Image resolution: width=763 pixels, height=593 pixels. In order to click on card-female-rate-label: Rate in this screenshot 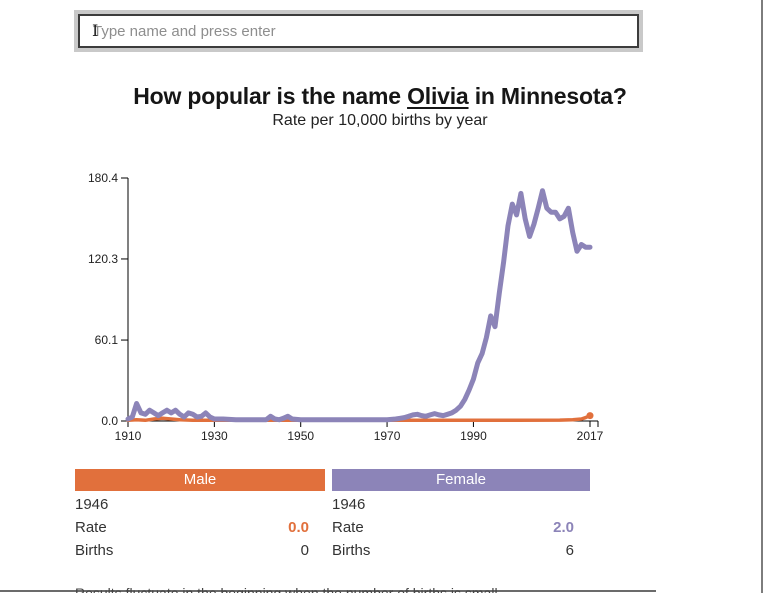, I will do `click(348, 527)`.